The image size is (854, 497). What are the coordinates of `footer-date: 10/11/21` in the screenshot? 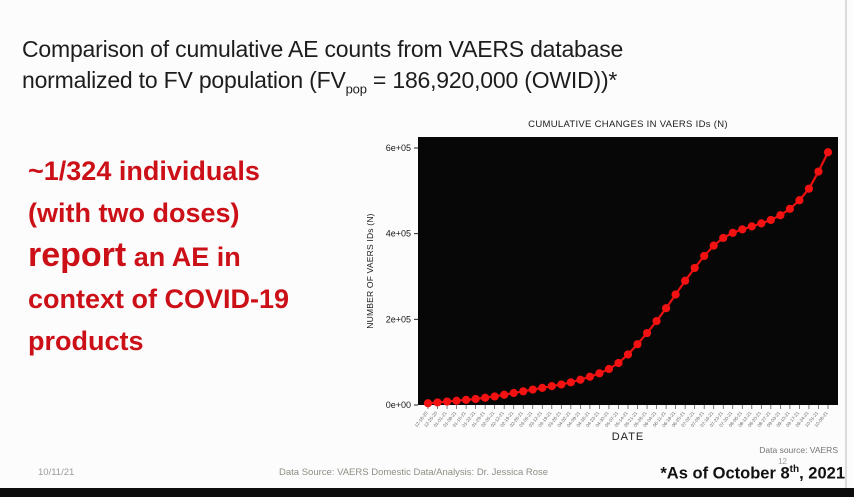 It's located at (56, 472).